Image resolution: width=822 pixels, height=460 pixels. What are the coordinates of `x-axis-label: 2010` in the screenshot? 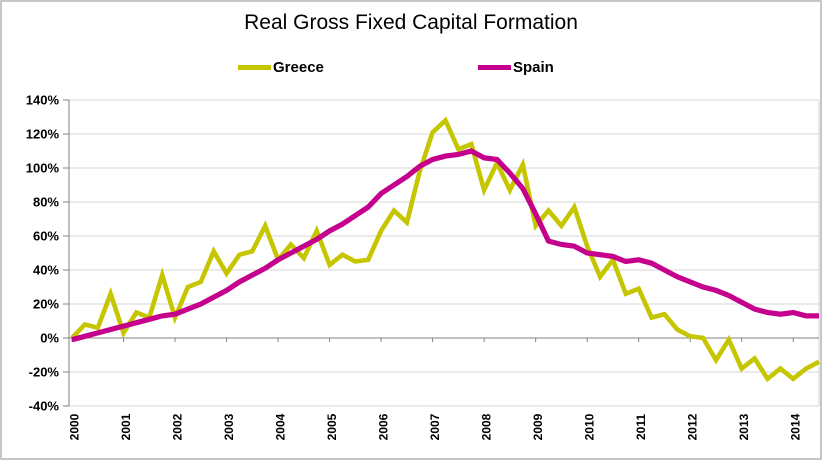 It's located at (590, 426).